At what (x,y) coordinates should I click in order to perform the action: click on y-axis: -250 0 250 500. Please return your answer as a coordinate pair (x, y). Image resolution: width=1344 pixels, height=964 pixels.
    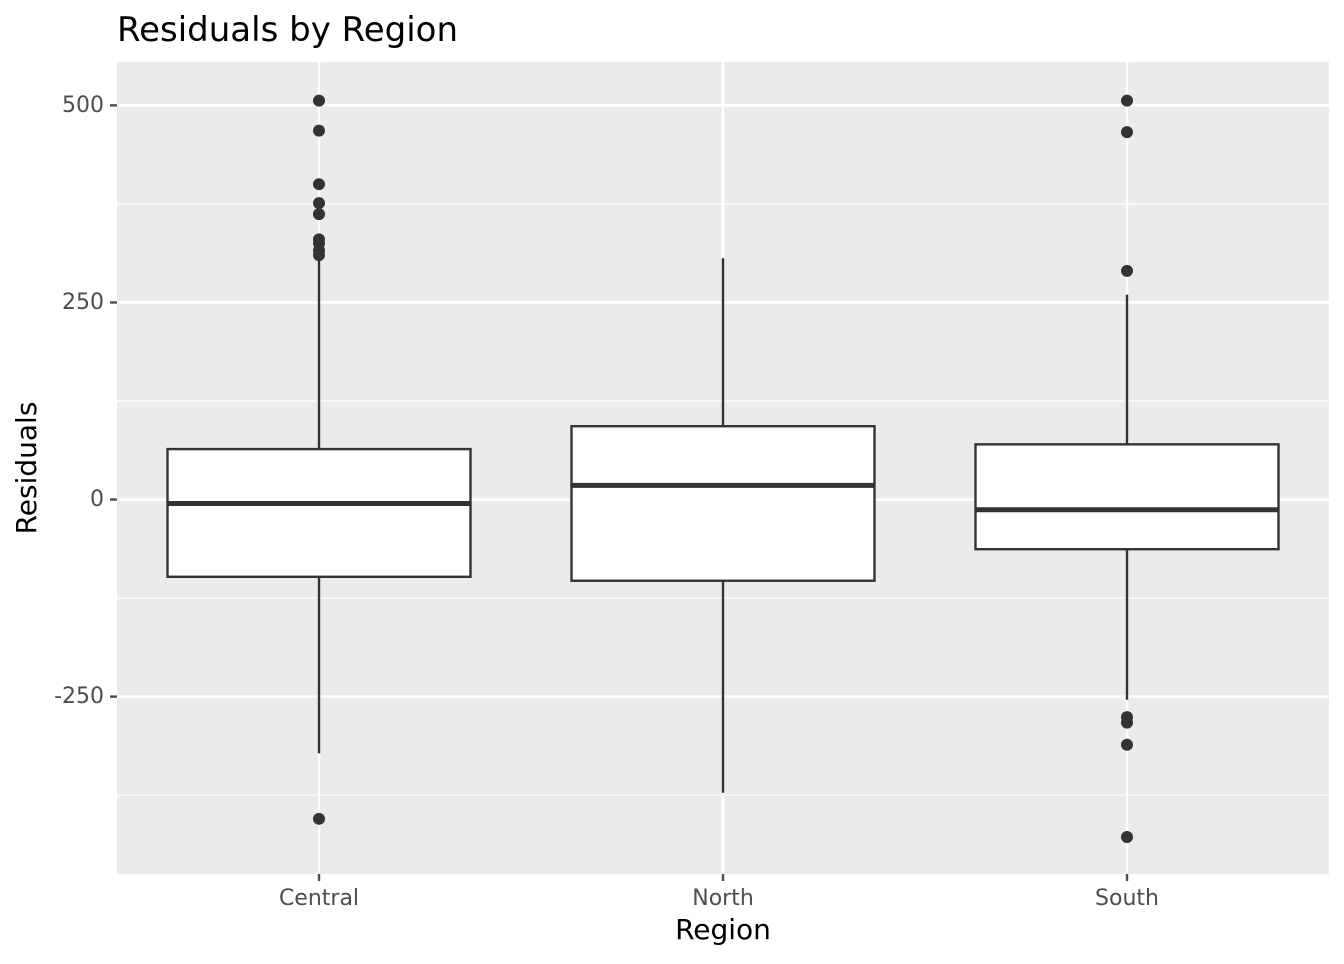
    Looking at the image, I should click on (85, 401).